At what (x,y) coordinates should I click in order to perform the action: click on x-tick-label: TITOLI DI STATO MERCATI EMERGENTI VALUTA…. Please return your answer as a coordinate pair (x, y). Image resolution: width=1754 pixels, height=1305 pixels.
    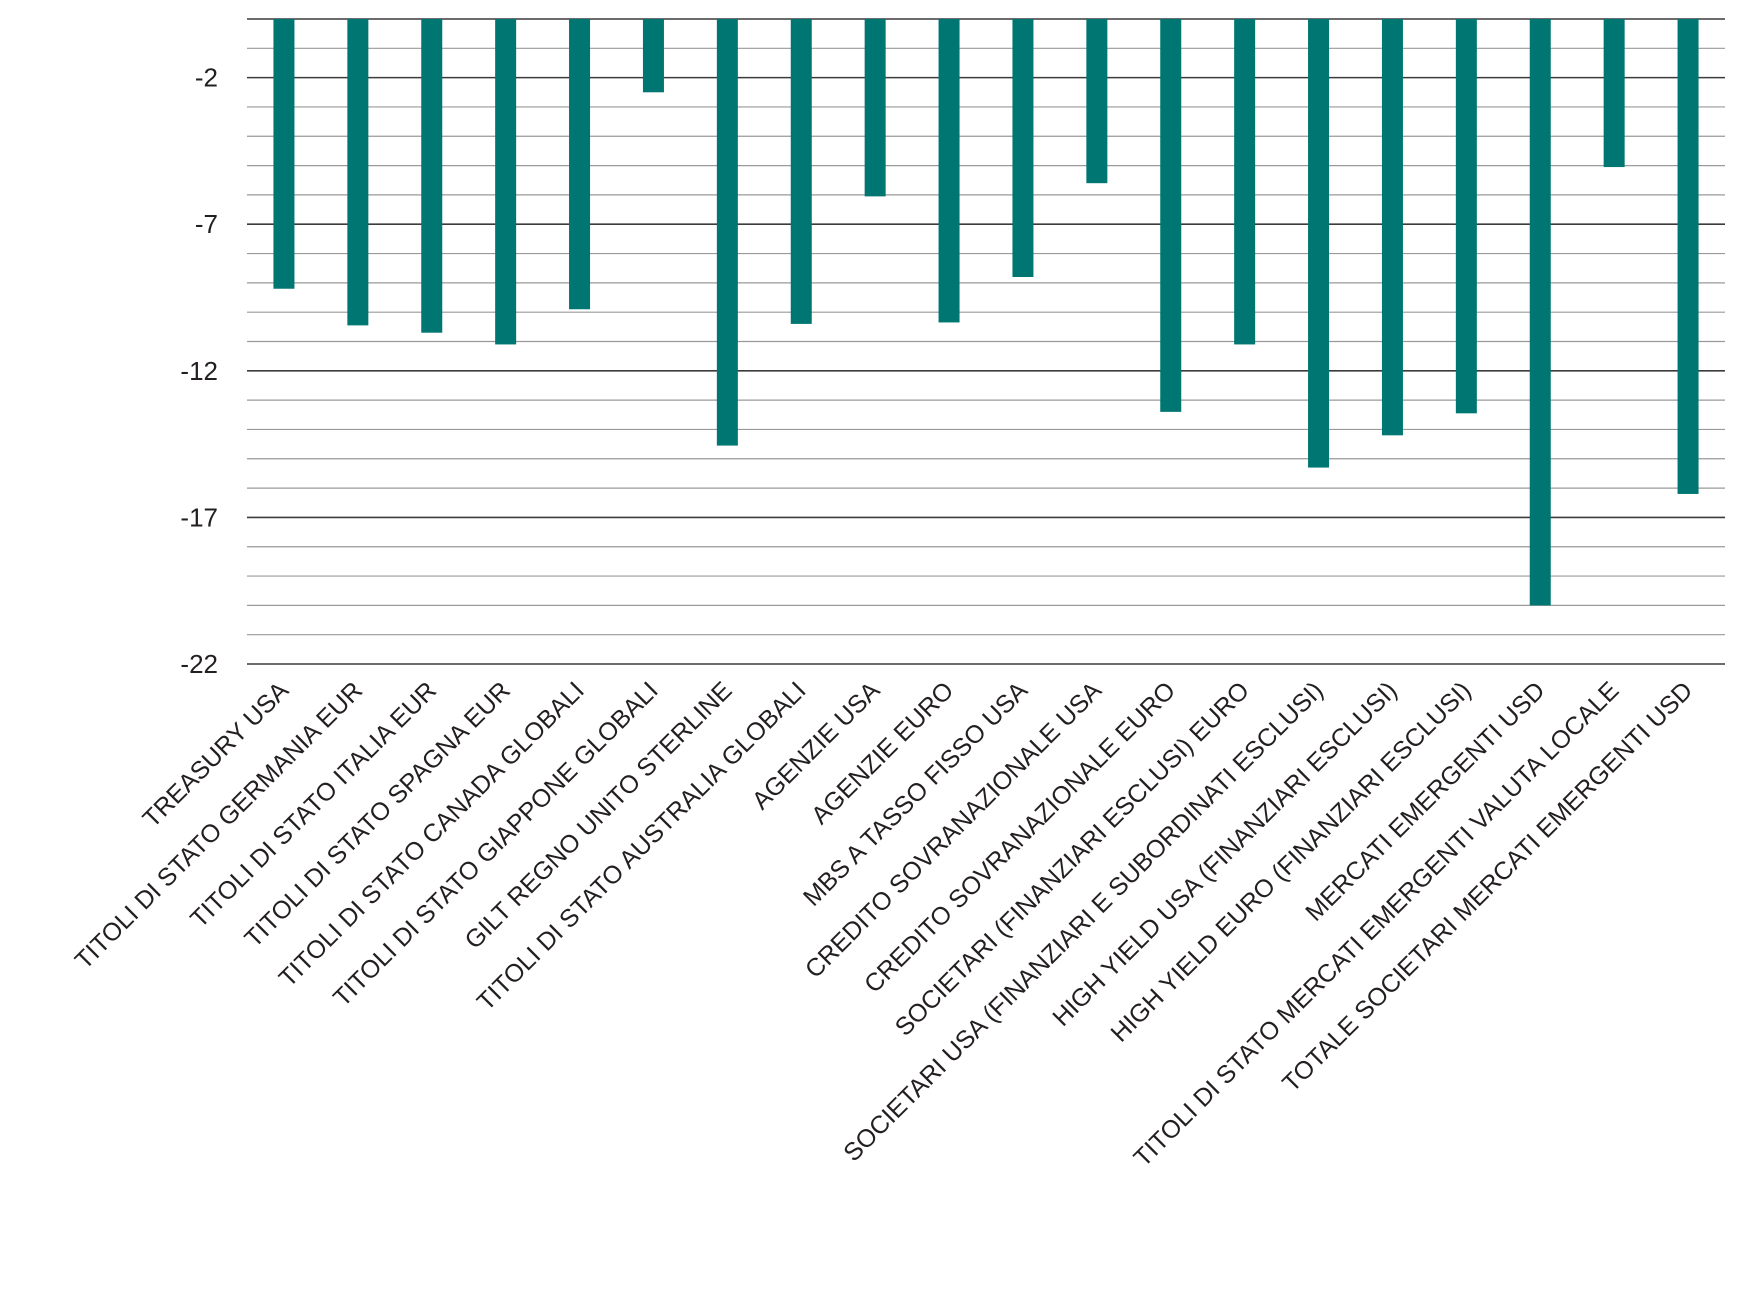
    Looking at the image, I should click on (1377, 924).